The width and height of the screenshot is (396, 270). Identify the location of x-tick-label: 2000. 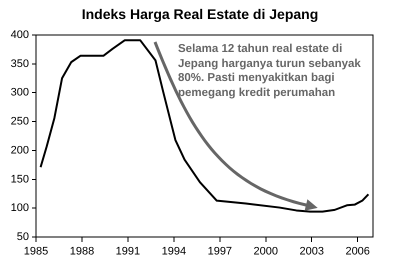
(266, 252).